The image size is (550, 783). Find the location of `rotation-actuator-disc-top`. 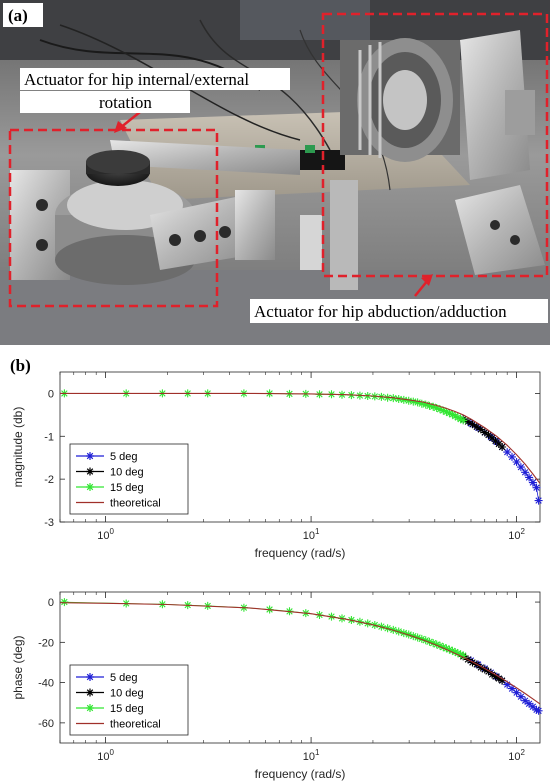

rotation-actuator-disc-top is located at coordinates (118, 162).